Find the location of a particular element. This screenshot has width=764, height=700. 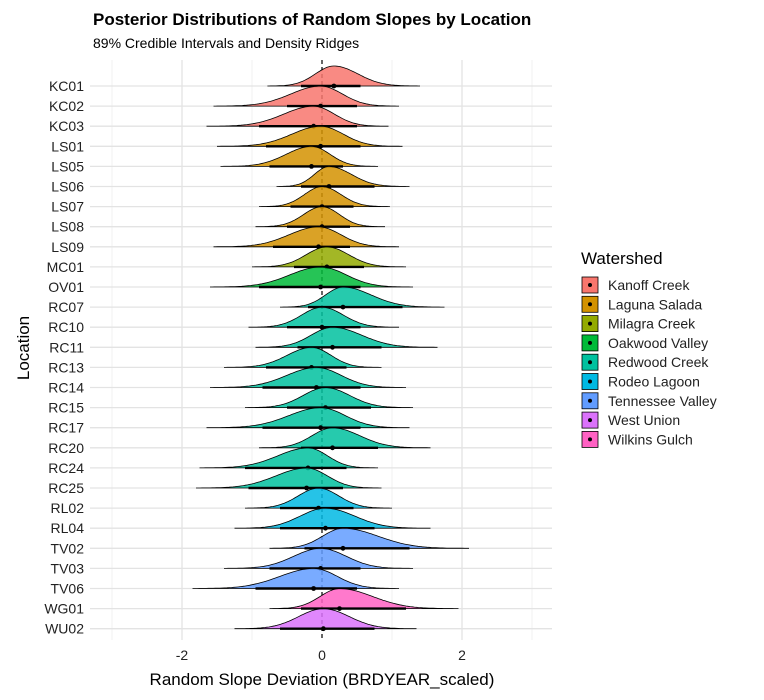

ridge-RC25 is located at coordinates (289, 479).